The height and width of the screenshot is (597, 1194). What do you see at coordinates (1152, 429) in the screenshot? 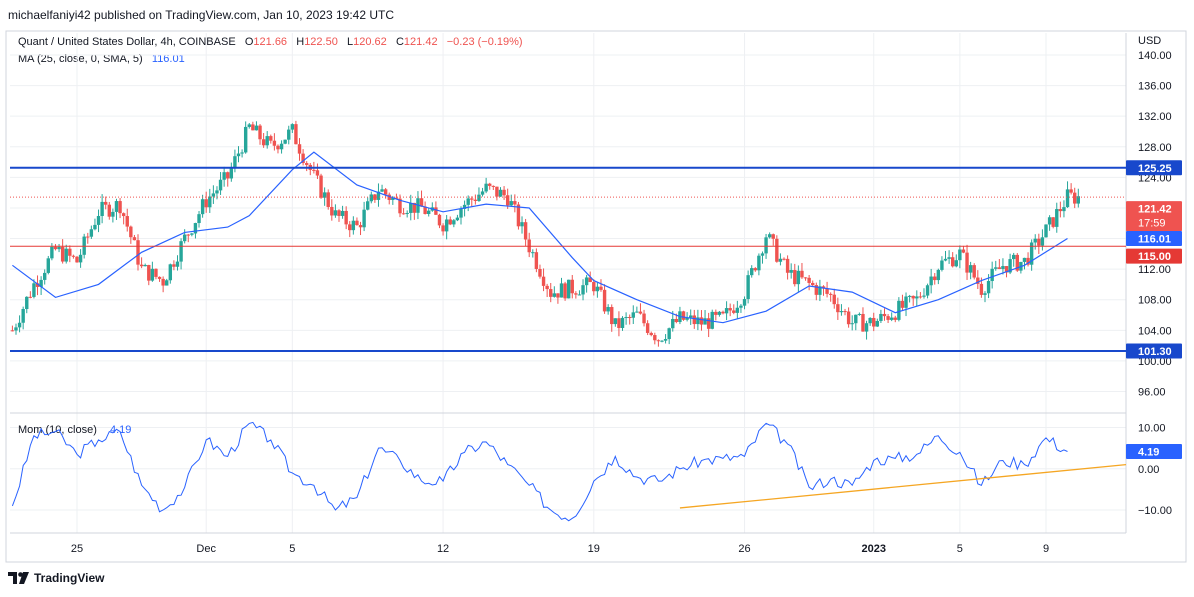
I see `momentum-tick-label: 10.00` at bounding box center [1152, 429].